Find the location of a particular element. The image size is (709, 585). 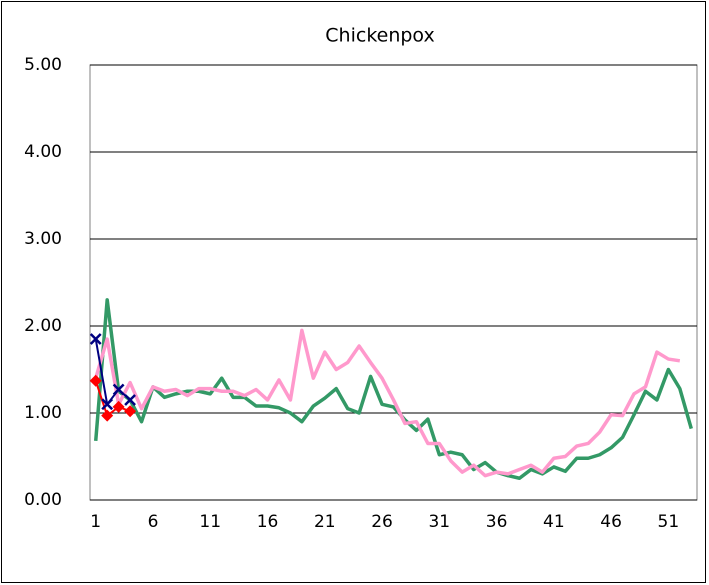

x-tick-label: 51 is located at coordinates (669, 522).